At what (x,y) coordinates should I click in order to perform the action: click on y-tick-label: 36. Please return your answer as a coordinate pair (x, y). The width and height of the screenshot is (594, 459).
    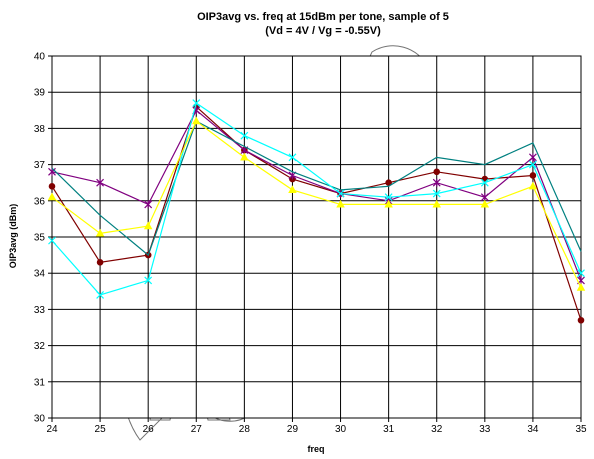
    Looking at the image, I should click on (40, 201).